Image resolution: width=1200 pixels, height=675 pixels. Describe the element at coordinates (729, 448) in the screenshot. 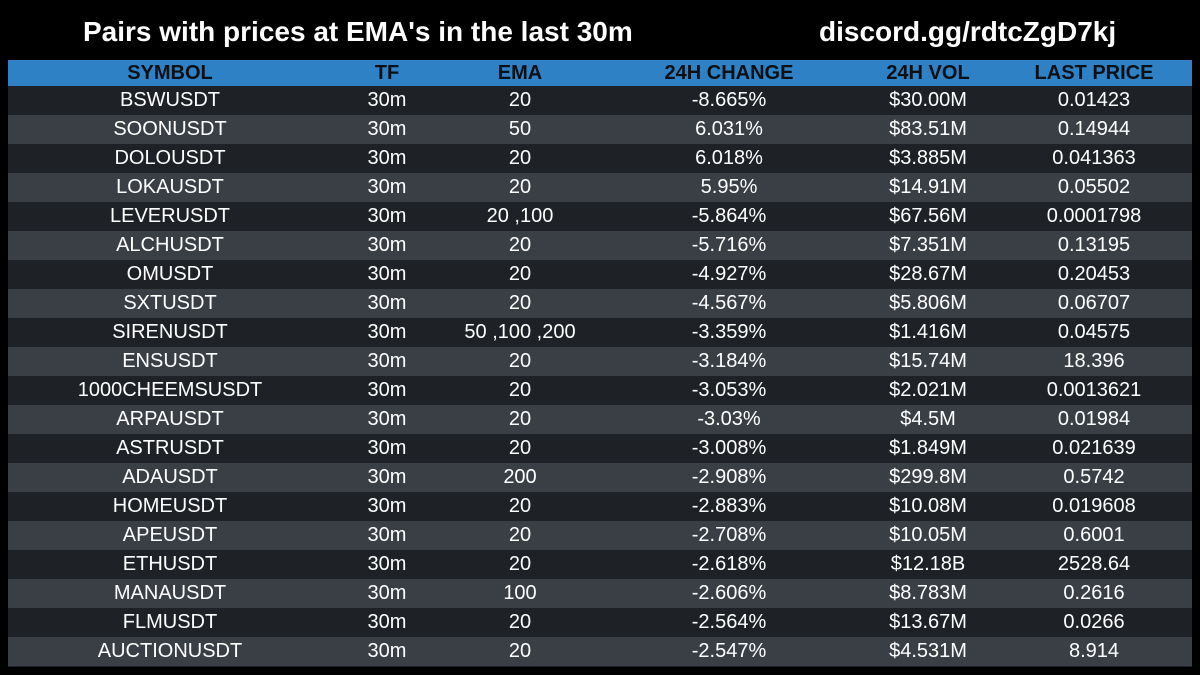

I see `change-cell: -3.008%` at that location.